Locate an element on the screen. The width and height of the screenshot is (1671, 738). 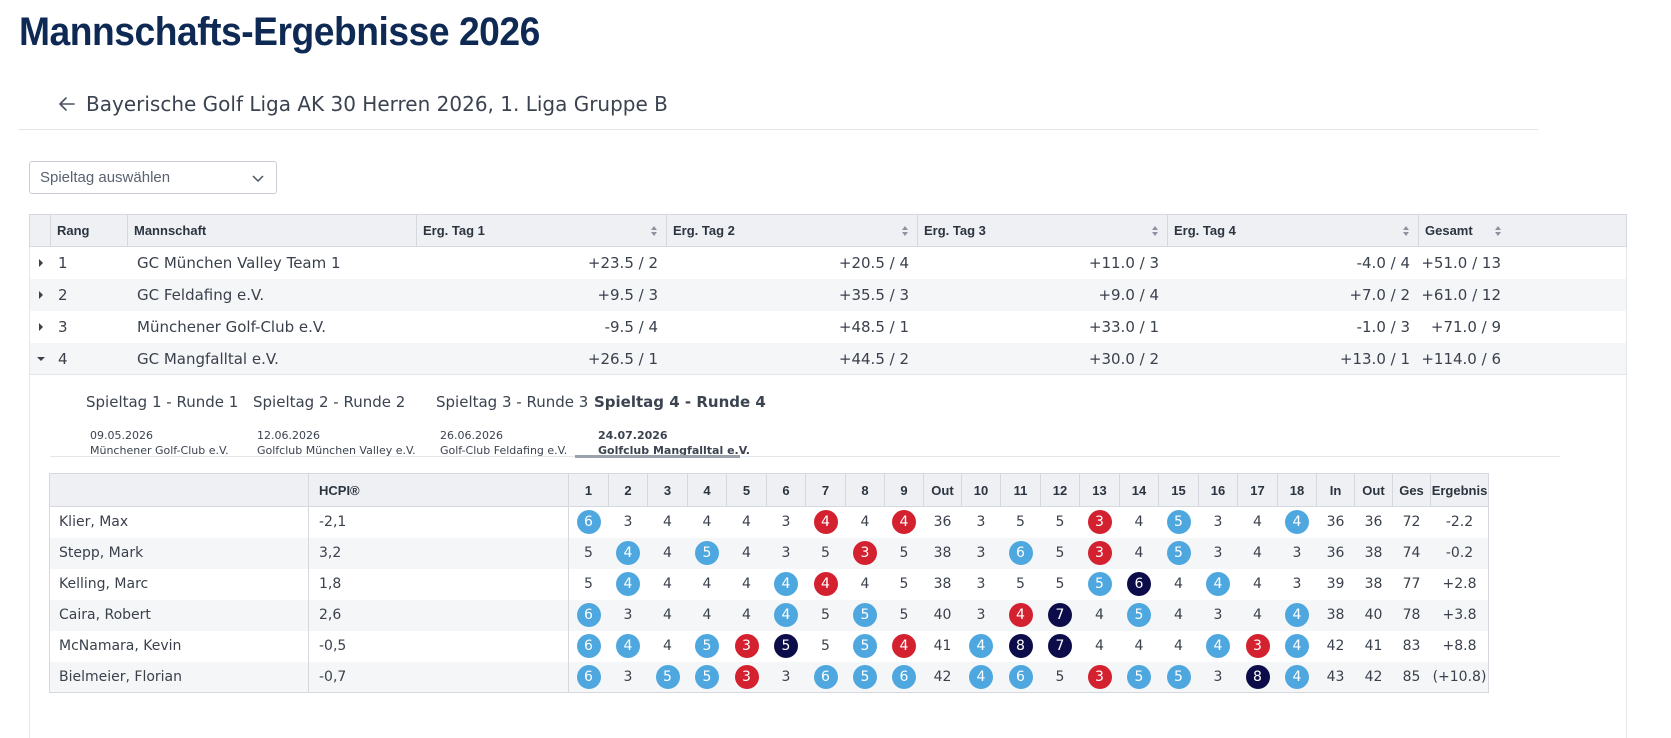
total-cell: +114.0 / 6 is located at coordinates (1461, 358).